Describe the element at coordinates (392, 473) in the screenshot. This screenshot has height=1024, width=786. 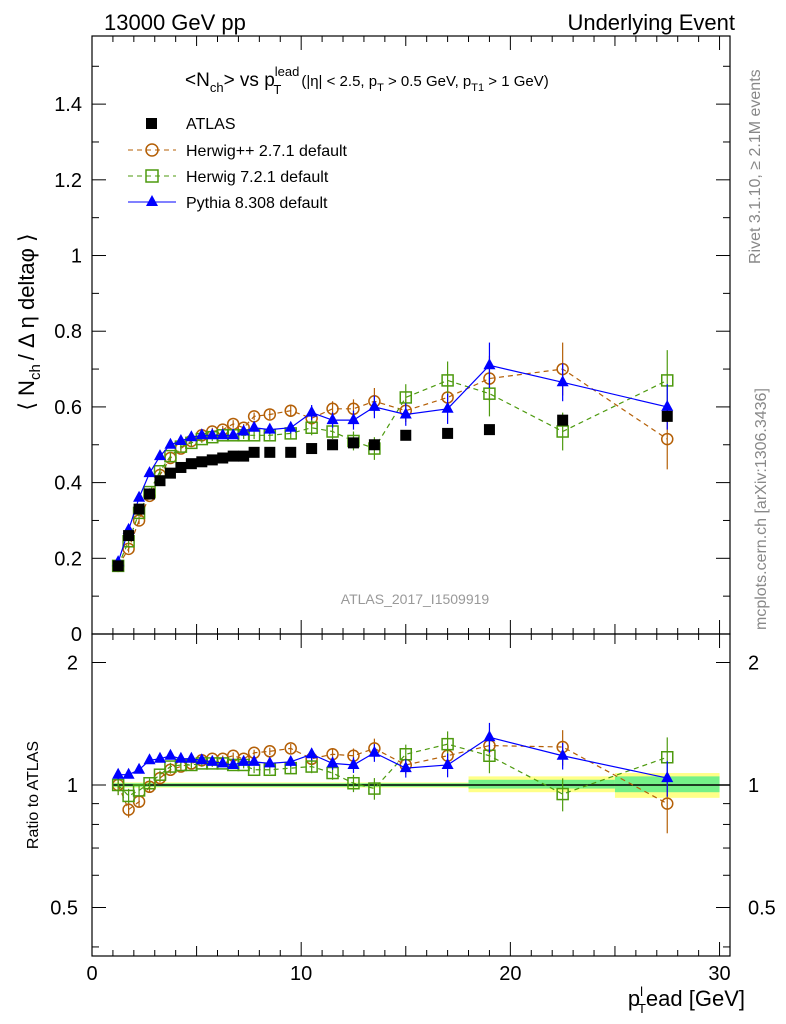
I see `series-line-herwig-7-2-1-default` at that location.